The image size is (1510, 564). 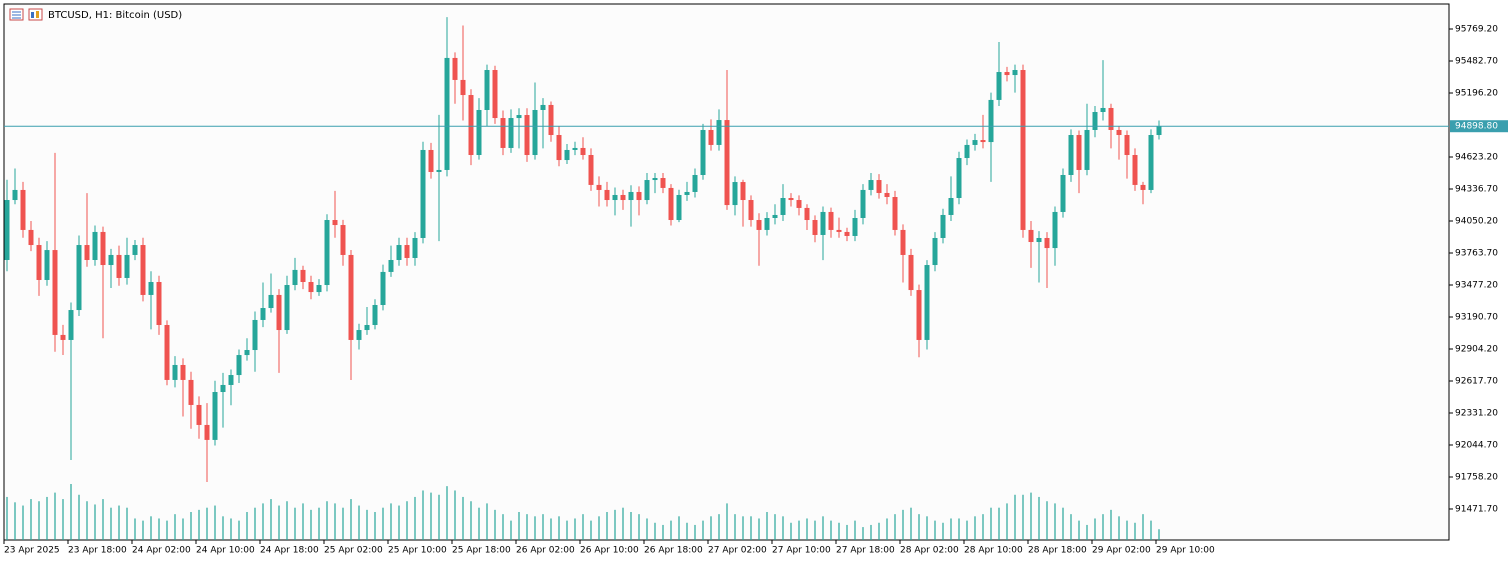 What do you see at coordinates (1476, 127) in the screenshot?
I see `price-label: 94898.80` at bounding box center [1476, 127].